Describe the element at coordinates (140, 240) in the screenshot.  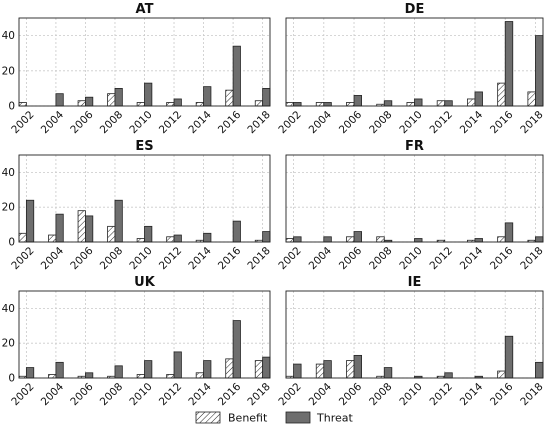
I see `bar-benefit-2010` at that location.